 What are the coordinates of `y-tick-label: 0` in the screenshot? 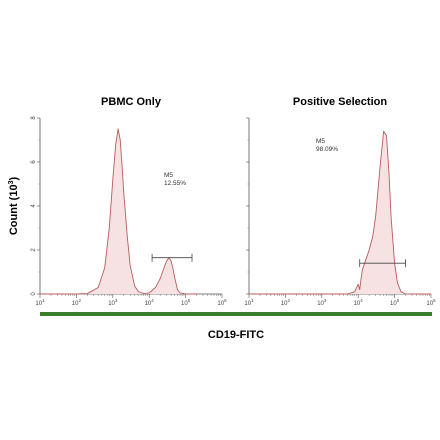 It's located at (34, 294).